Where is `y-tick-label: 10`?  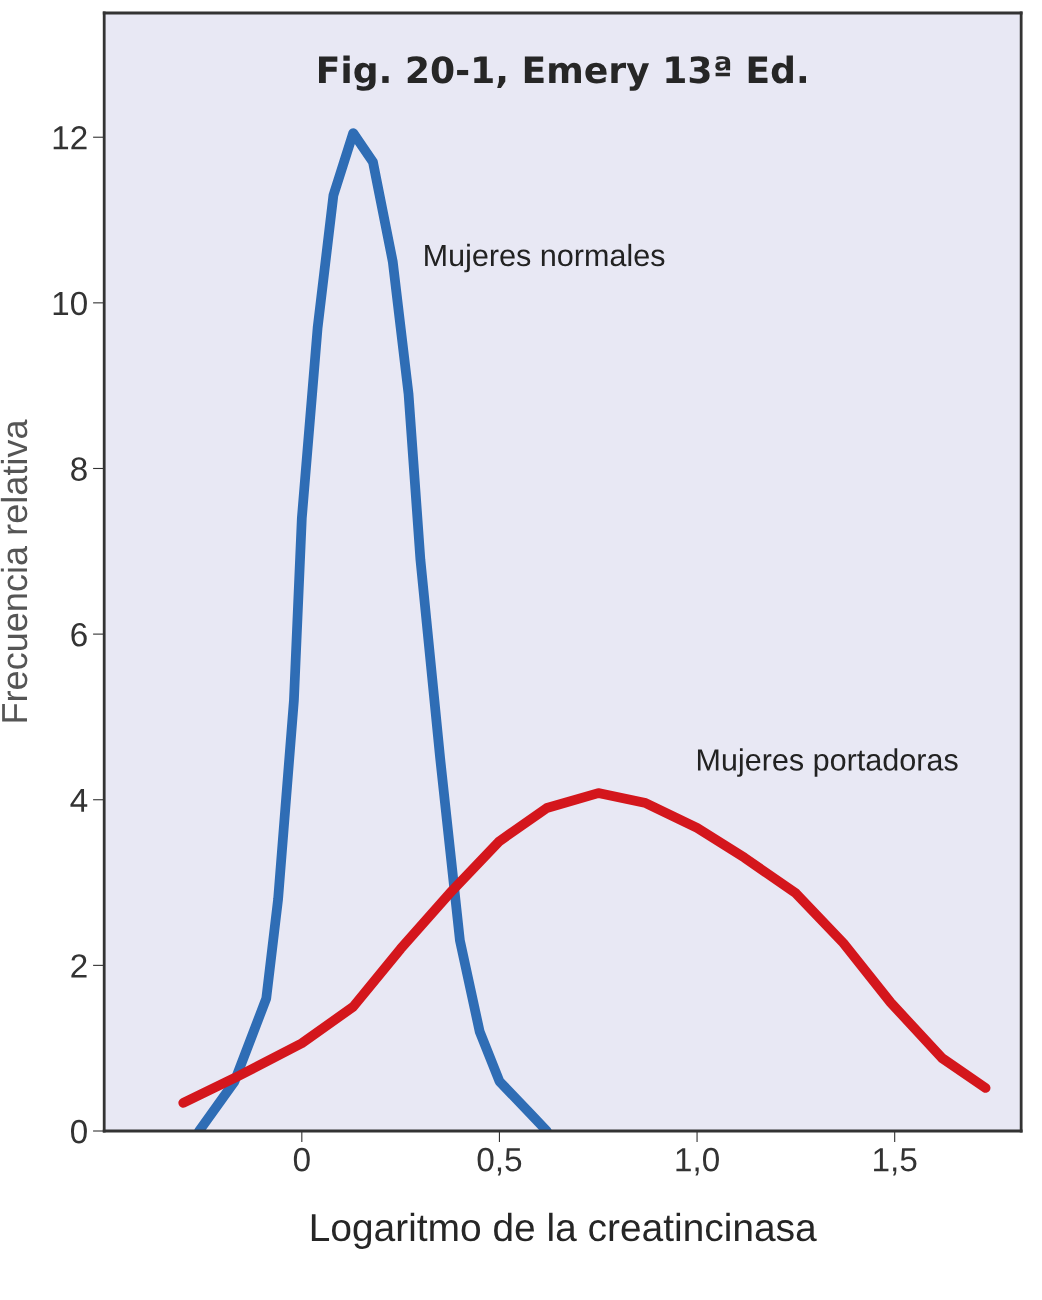
y-tick-label: 10 is located at coordinates (70, 303).